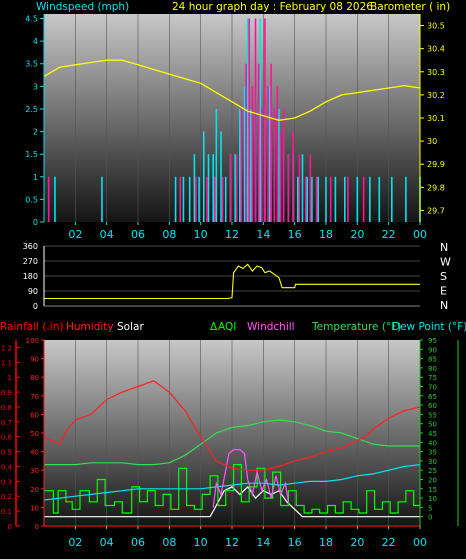 This screenshot has height=559, width=466. I want to click on wind-x-tick-label: 20, so click(357, 234).